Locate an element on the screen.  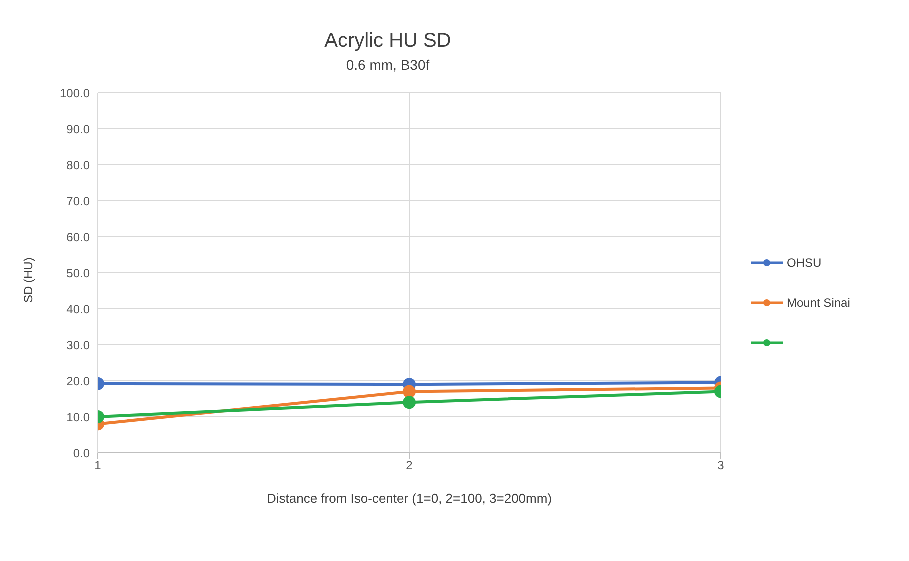
y-tick-label: 20.0 is located at coordinates (78, 381).